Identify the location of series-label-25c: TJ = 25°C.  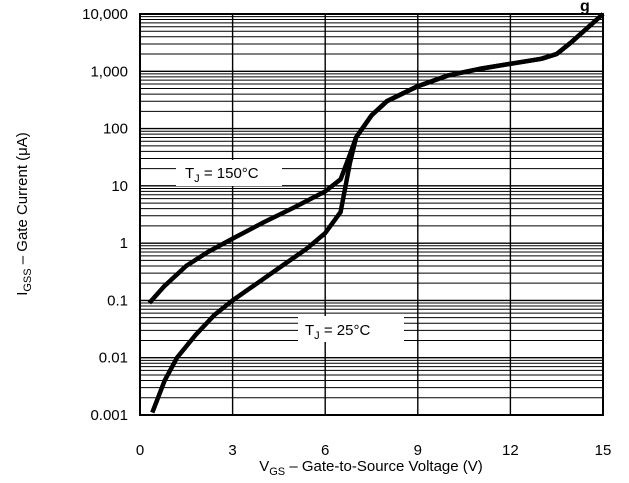
(337, 332).